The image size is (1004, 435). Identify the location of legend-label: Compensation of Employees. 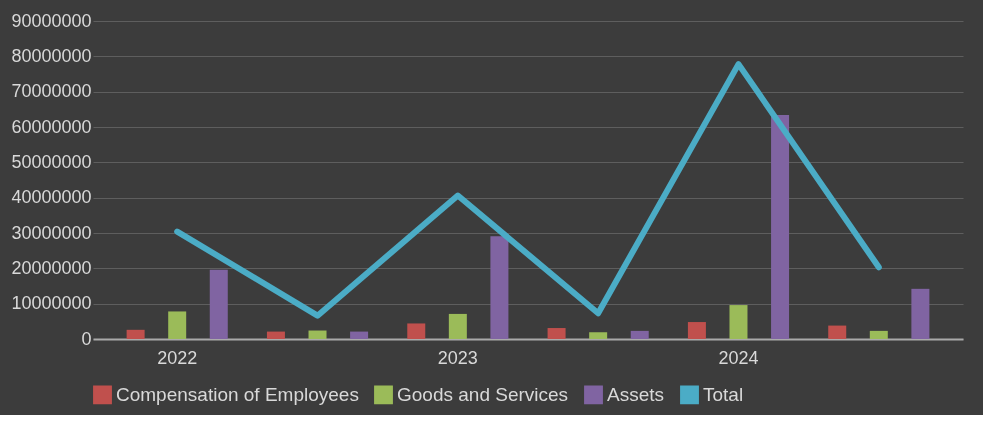
(237, 394).